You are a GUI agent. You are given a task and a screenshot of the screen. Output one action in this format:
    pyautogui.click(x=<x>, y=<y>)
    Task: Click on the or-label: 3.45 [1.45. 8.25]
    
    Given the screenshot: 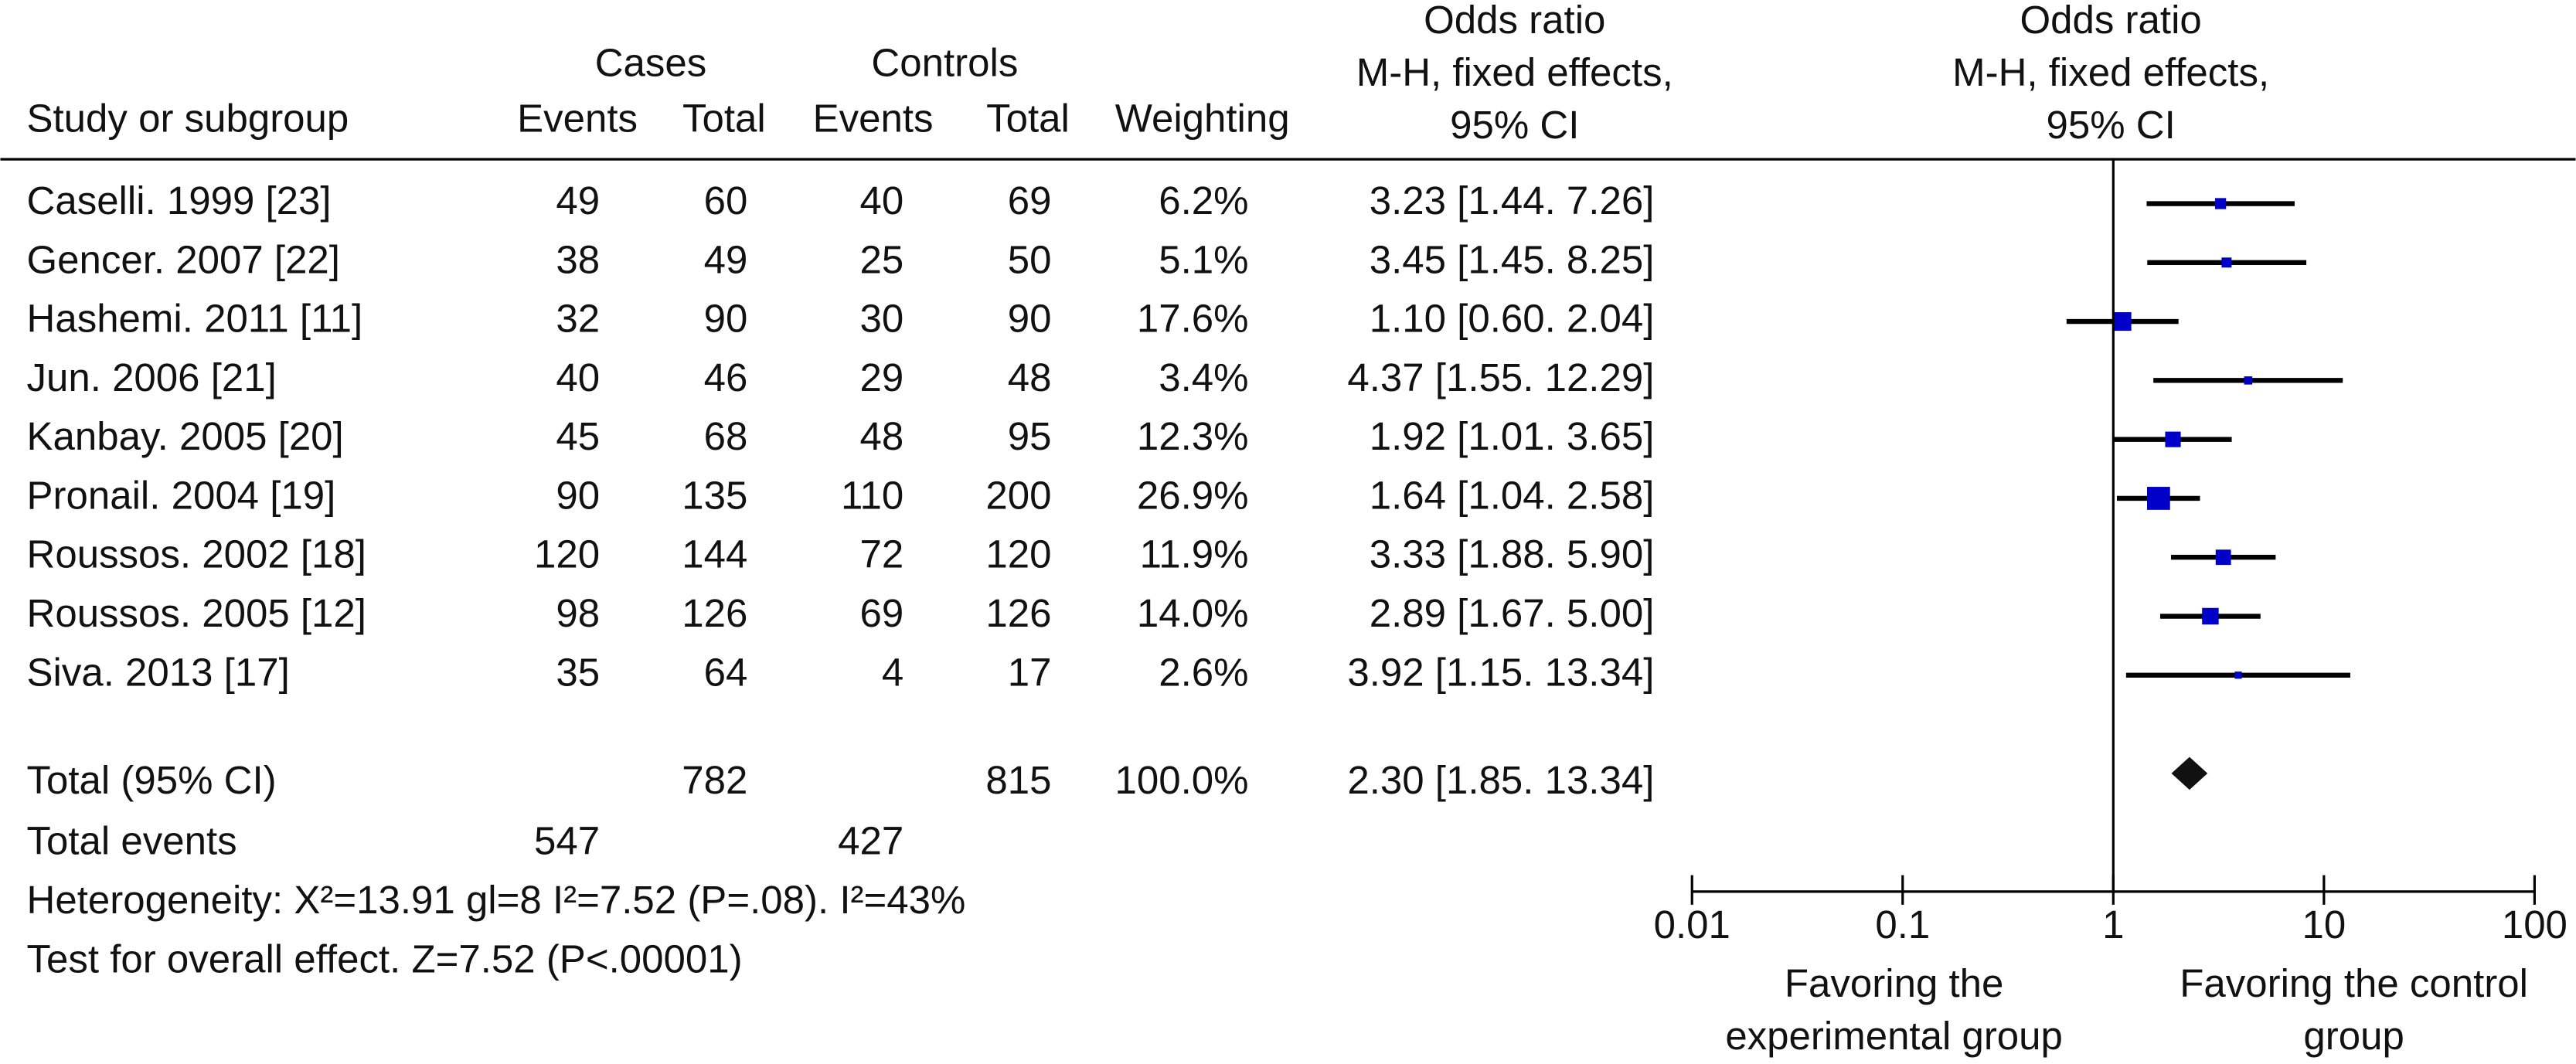 What is the action you would take?
    pyautogui.click(x=1512, y=259)
    